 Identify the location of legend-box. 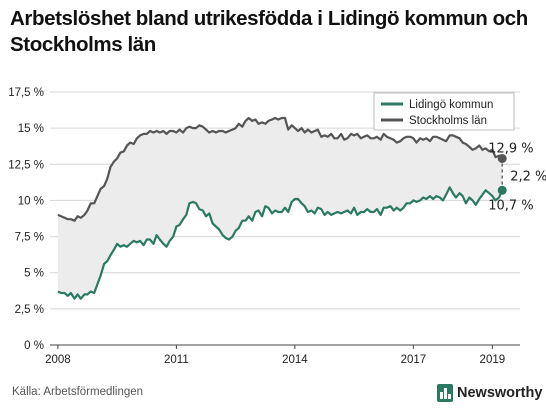
(444, 111).